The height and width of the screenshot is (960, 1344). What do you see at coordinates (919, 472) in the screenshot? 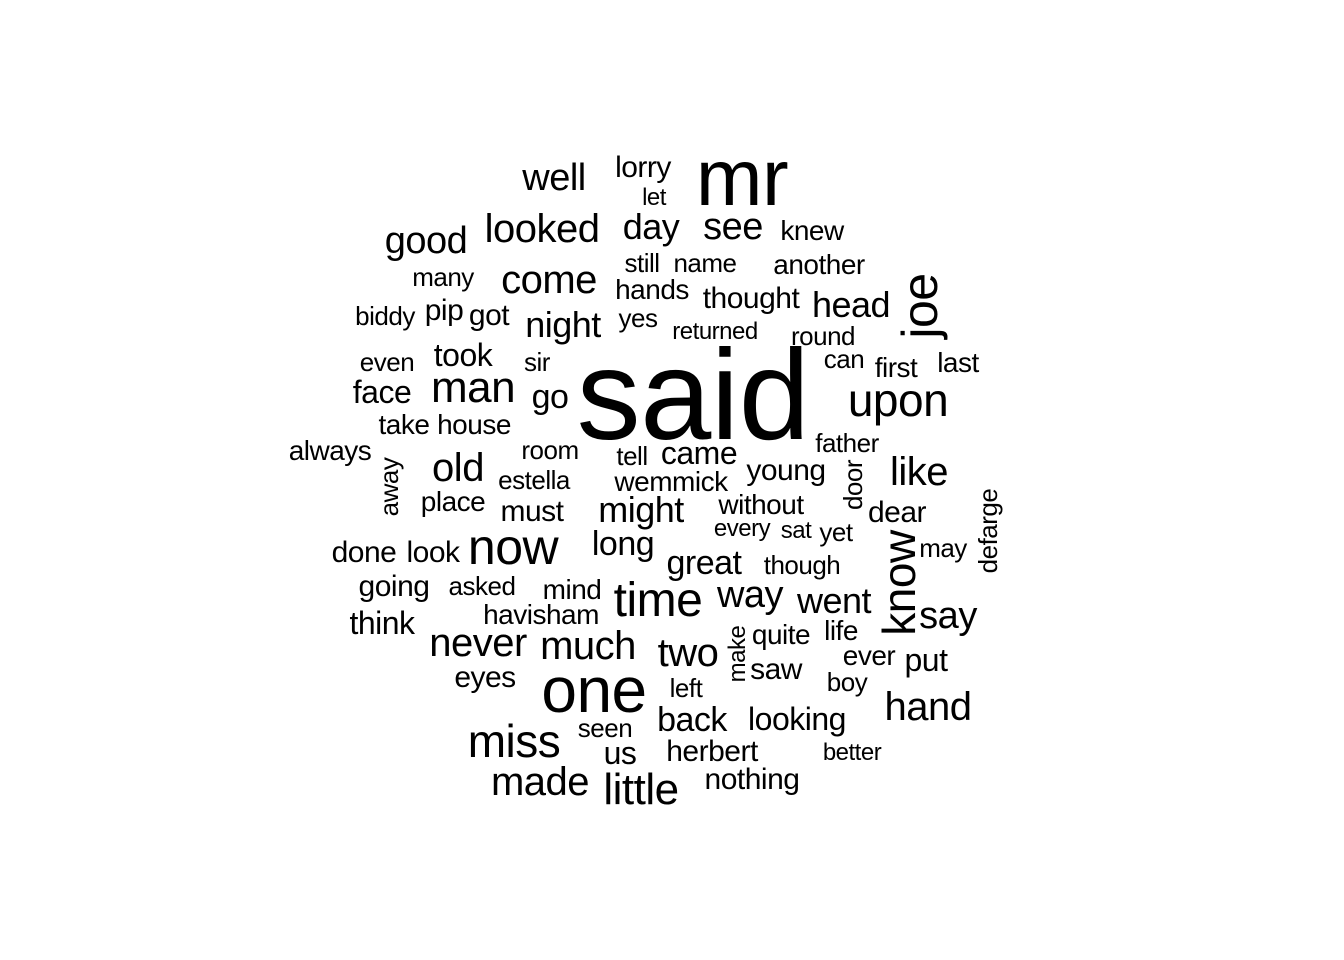
I see `word-like: like` at bounding box center [919, 472].